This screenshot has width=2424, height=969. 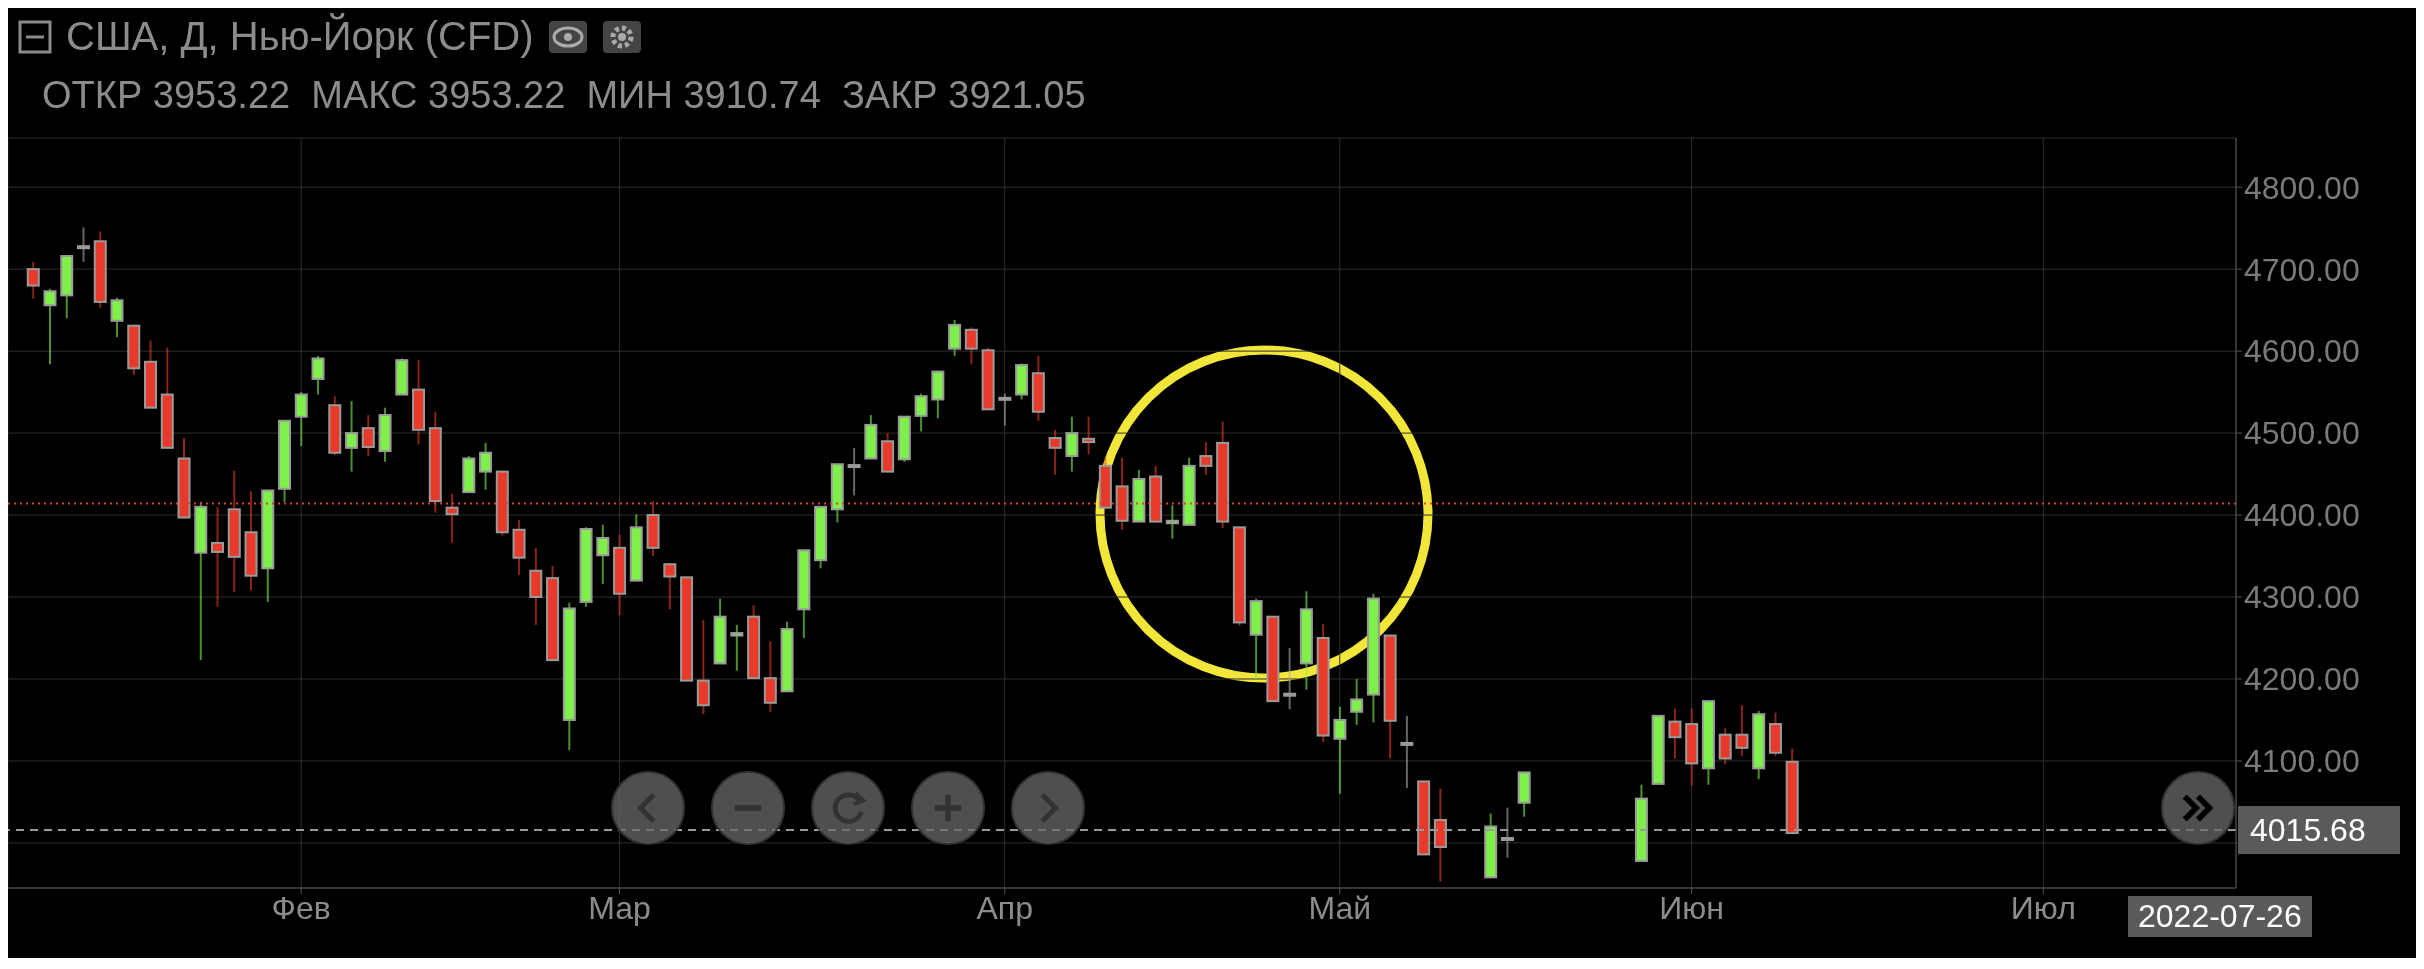 I want to click on x-tick-label: Июн, so click(x=1691, y=907).